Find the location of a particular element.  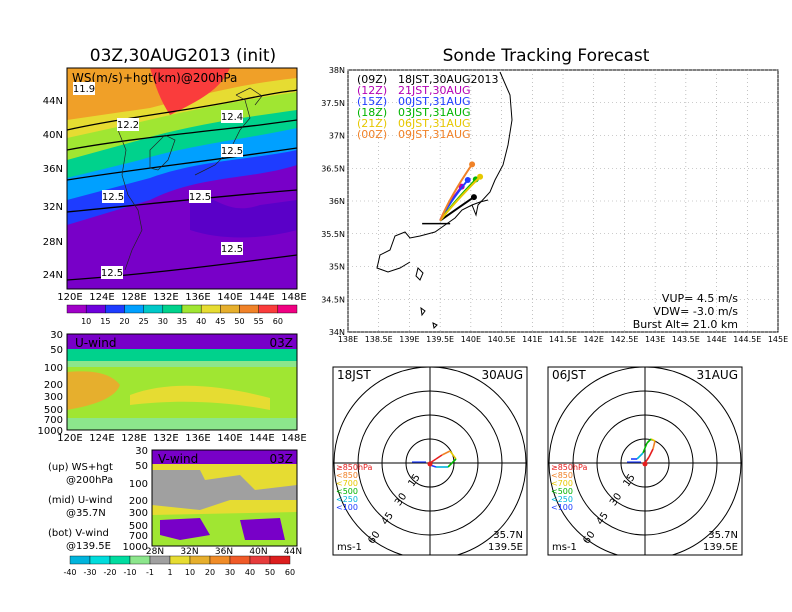

hodograph-level-label: ≥850hPa is located at coordinates (354, 467).